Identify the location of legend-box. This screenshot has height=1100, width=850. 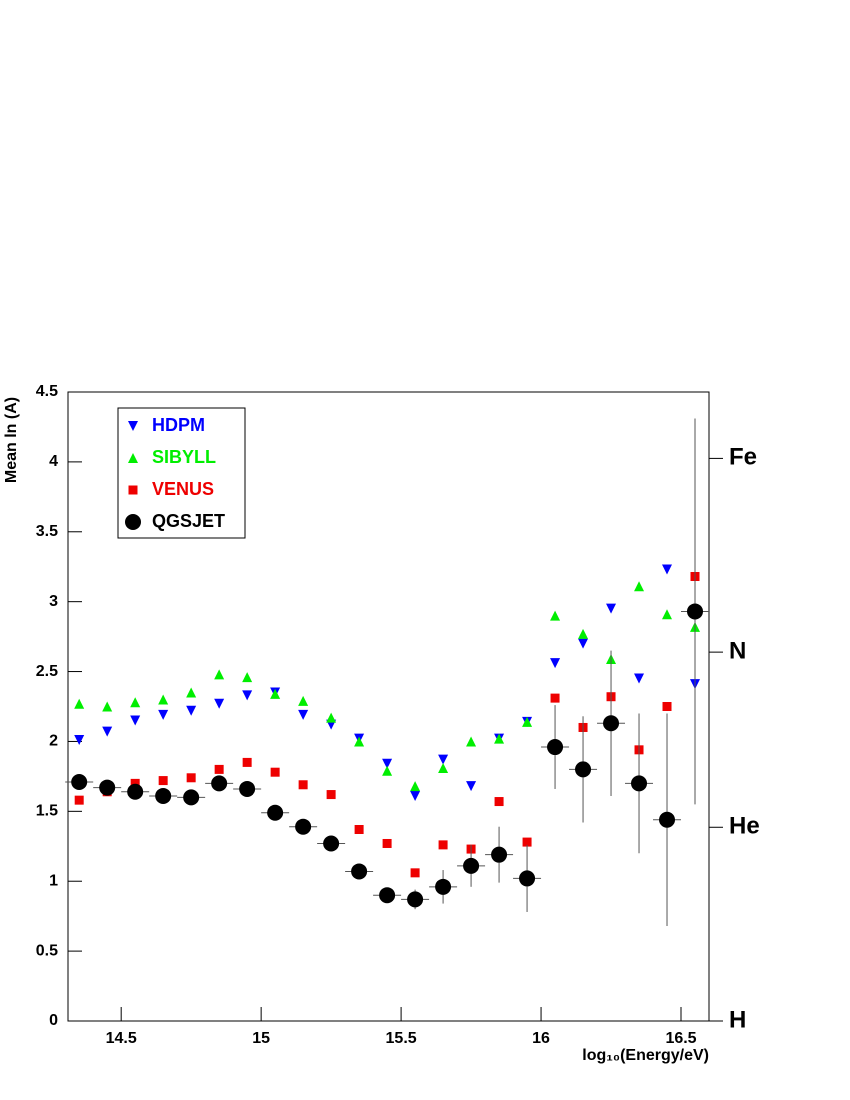
(181, 473).